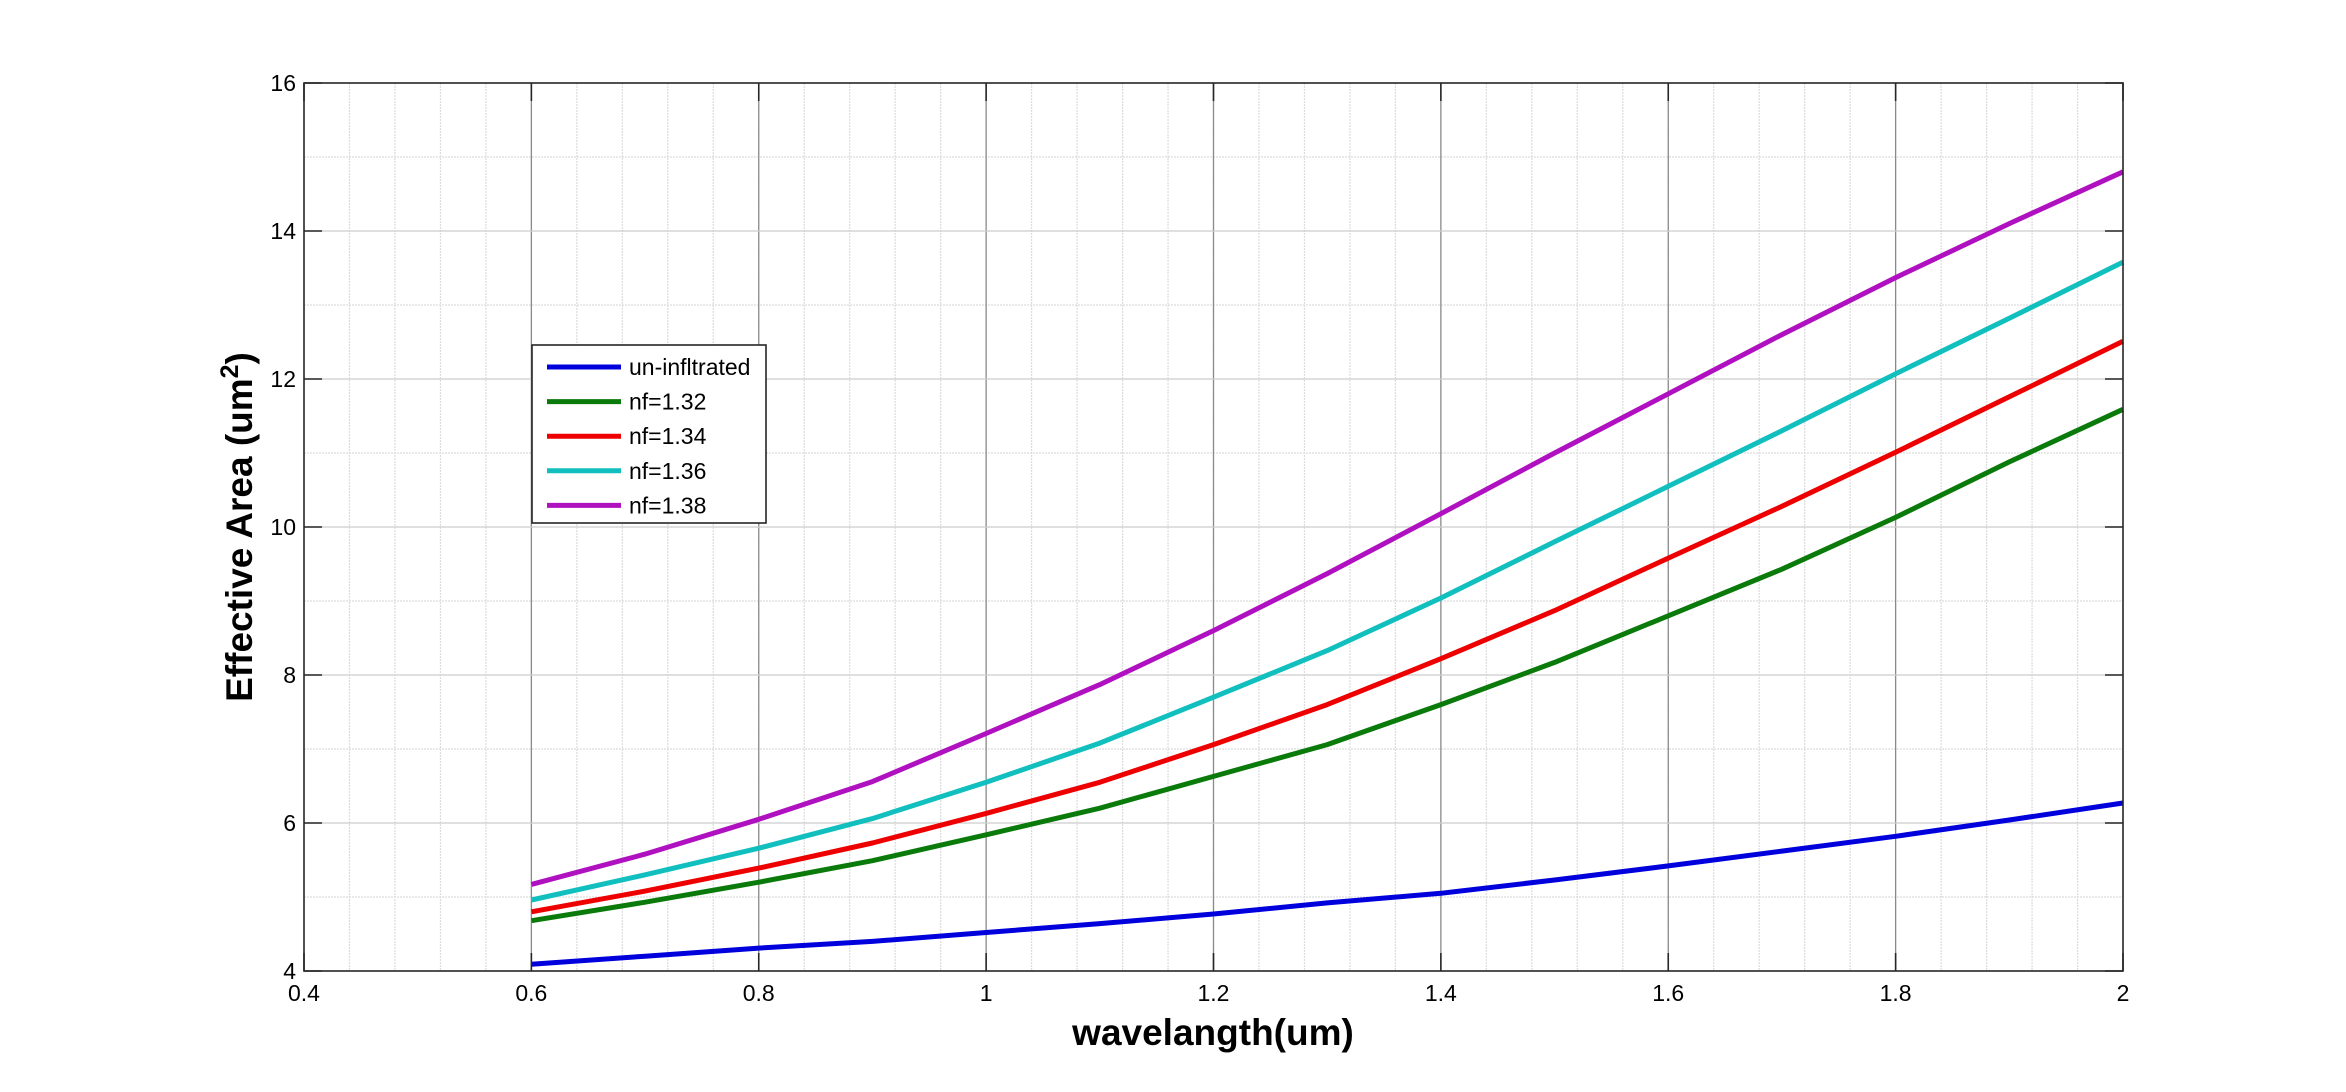  Describe the element at coordinates (759, 993) in the screenshot. I see `x-tick-label: 0.8` at that location.